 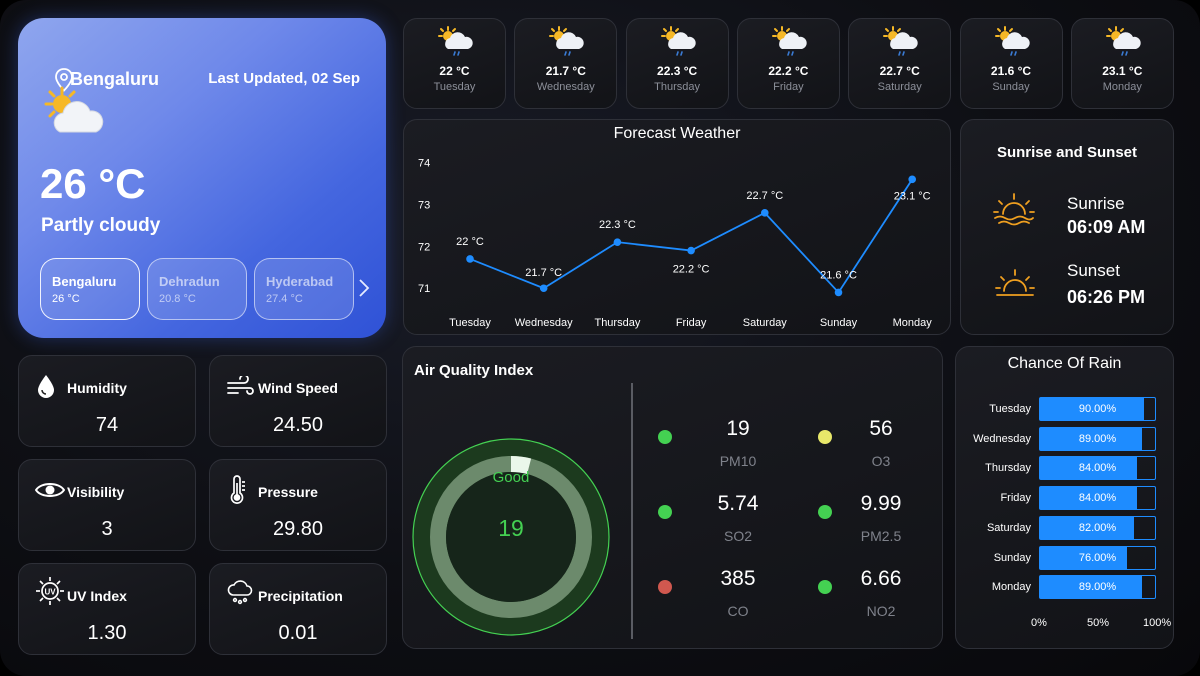 I want to click on y-tick-label: 74, so click(x=424, y=164).